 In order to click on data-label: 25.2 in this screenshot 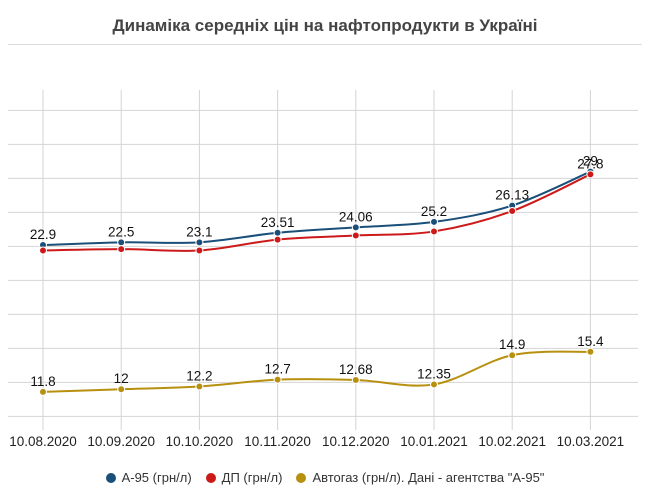, I will do `click(434, 211)`.